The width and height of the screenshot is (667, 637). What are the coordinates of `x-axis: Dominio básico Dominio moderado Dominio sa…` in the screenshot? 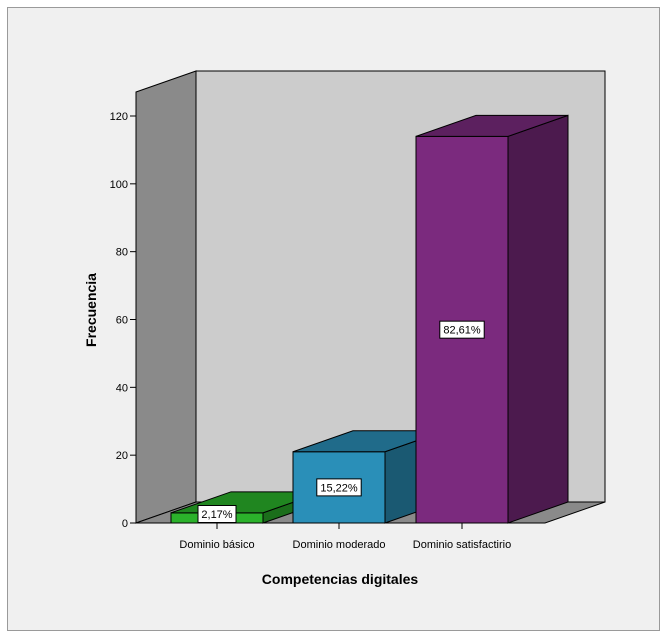 It's located at (340, 536).